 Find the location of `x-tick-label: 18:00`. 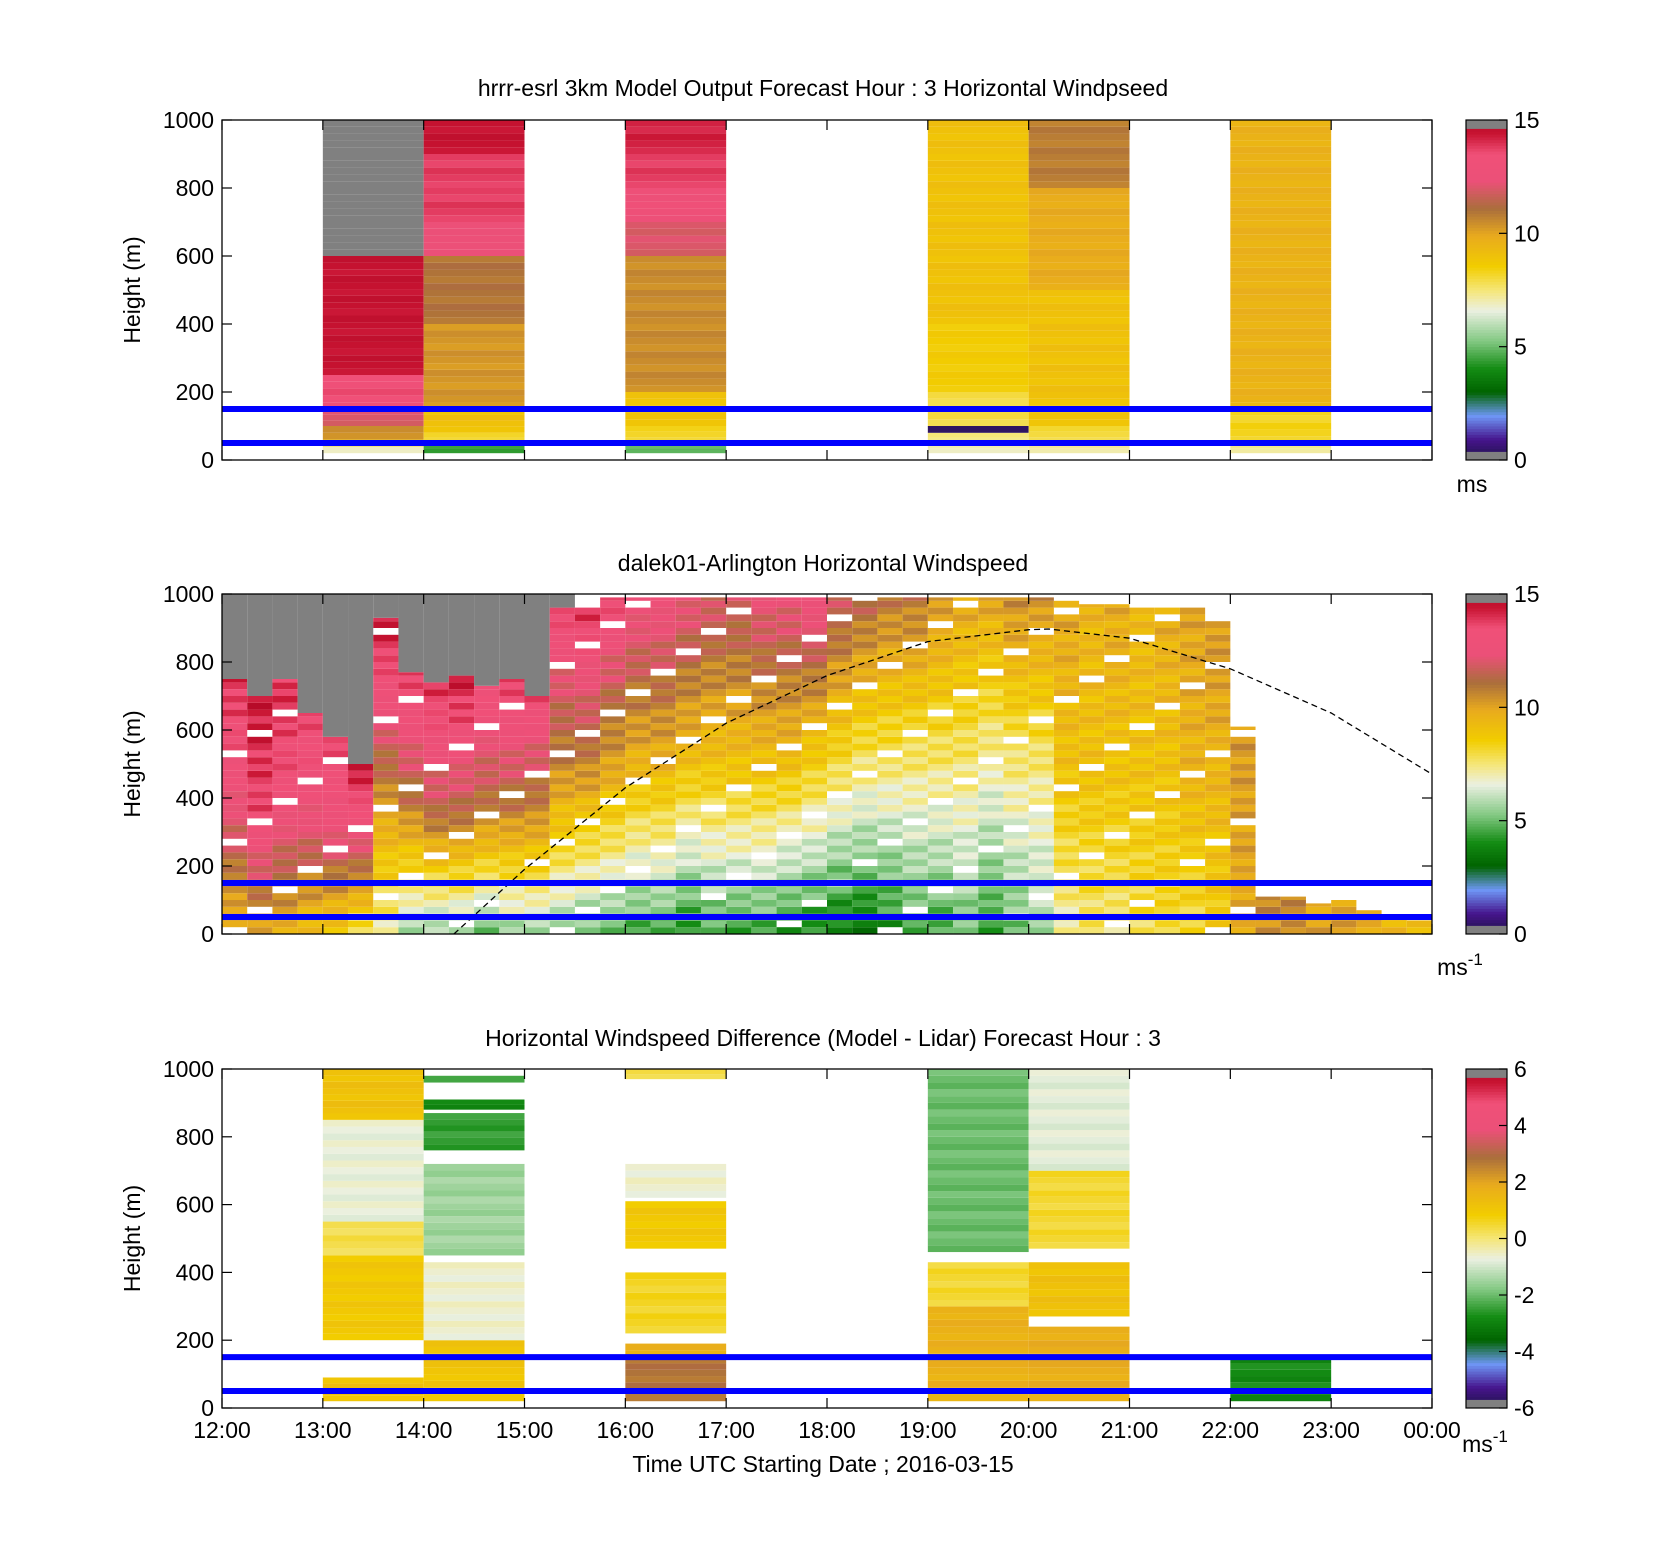

x-tick-label: 18:00 is located at coordinates (827, 1430).